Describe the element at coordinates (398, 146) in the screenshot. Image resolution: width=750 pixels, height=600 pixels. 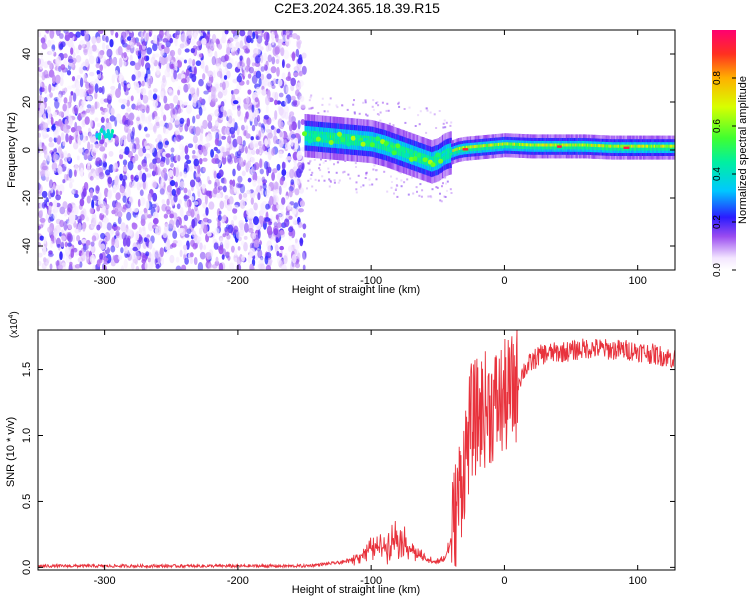
I see `ridge-blob` at that location.